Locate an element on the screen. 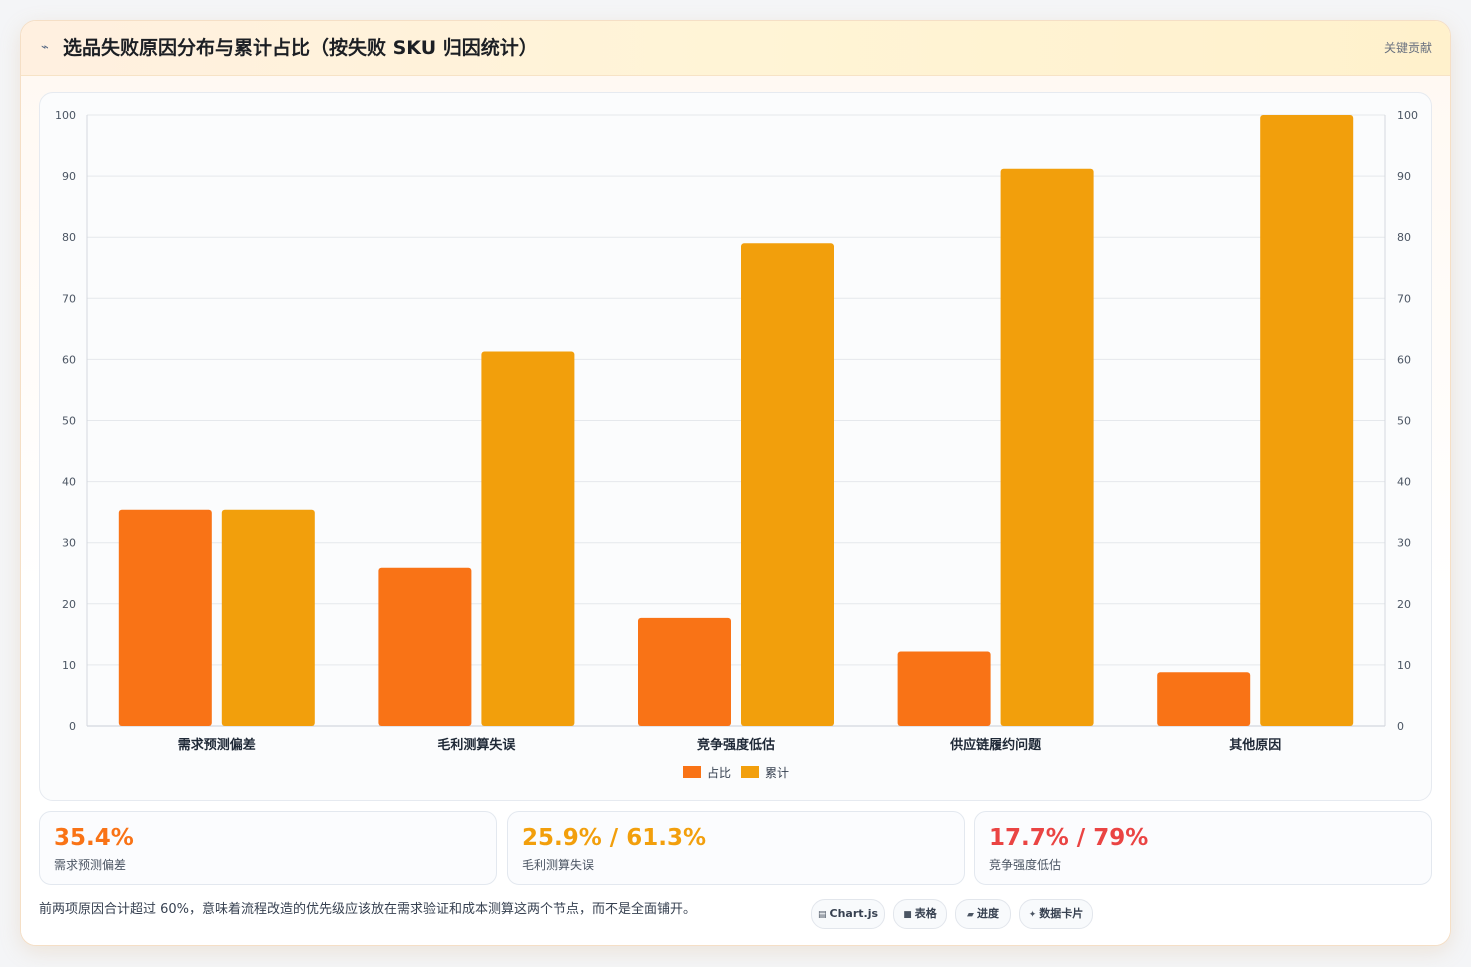 The image size is (1471, 967). y-tick-label-right: 10 is located at coordinates (1404, 665).